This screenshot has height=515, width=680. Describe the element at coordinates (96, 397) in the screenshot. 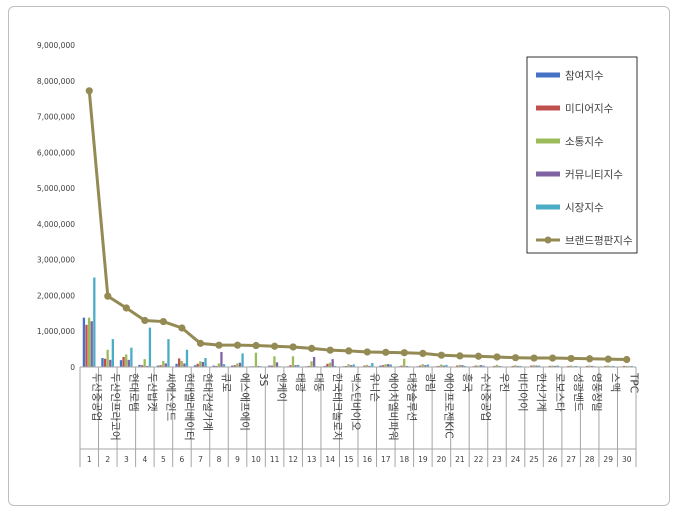

I see `category-label: 두산중공업` at that location.